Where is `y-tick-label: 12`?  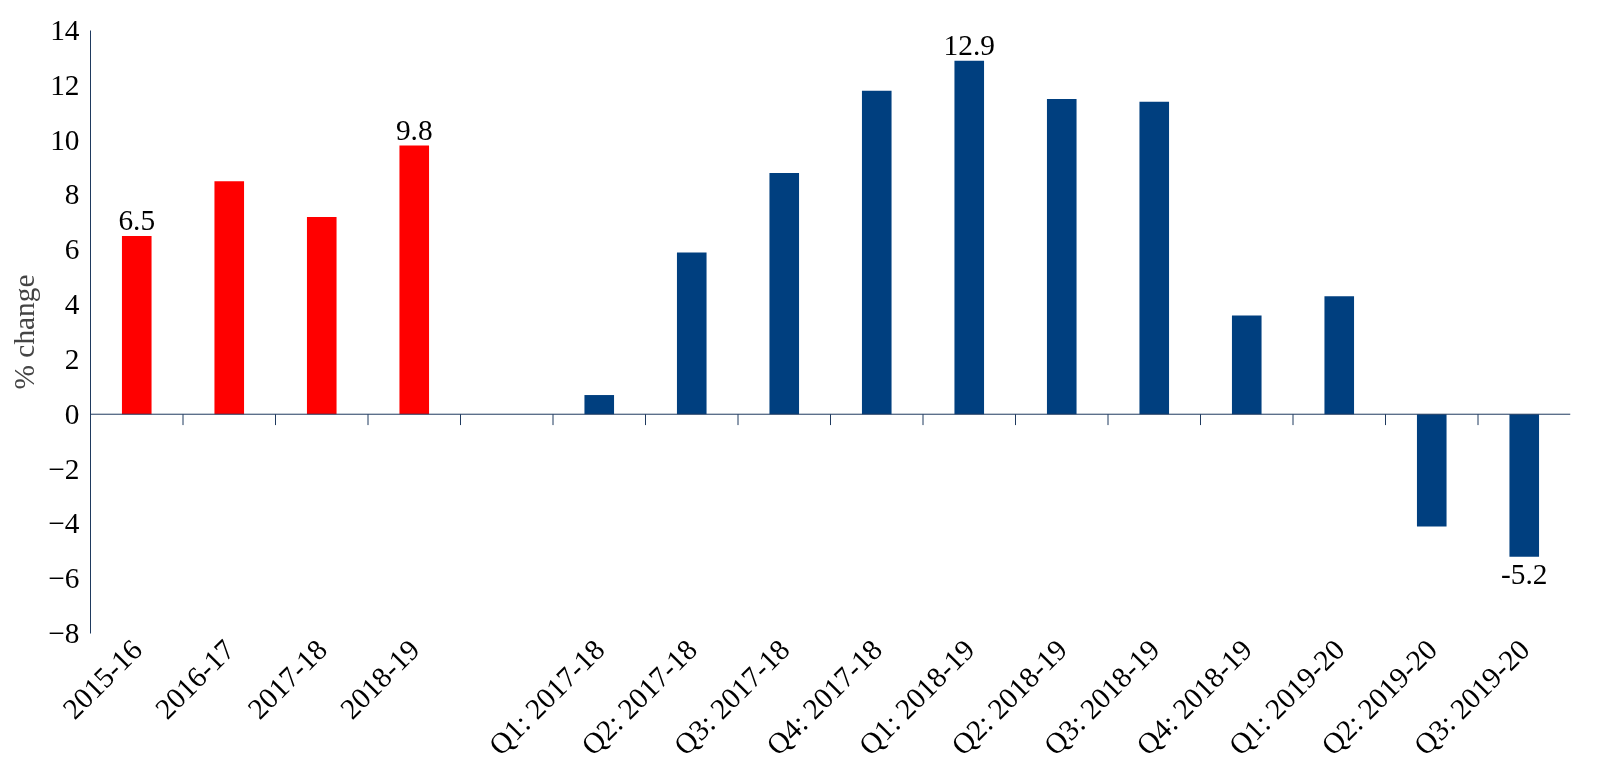
y-tick-label: 12 is located at coordinates (65, 84).